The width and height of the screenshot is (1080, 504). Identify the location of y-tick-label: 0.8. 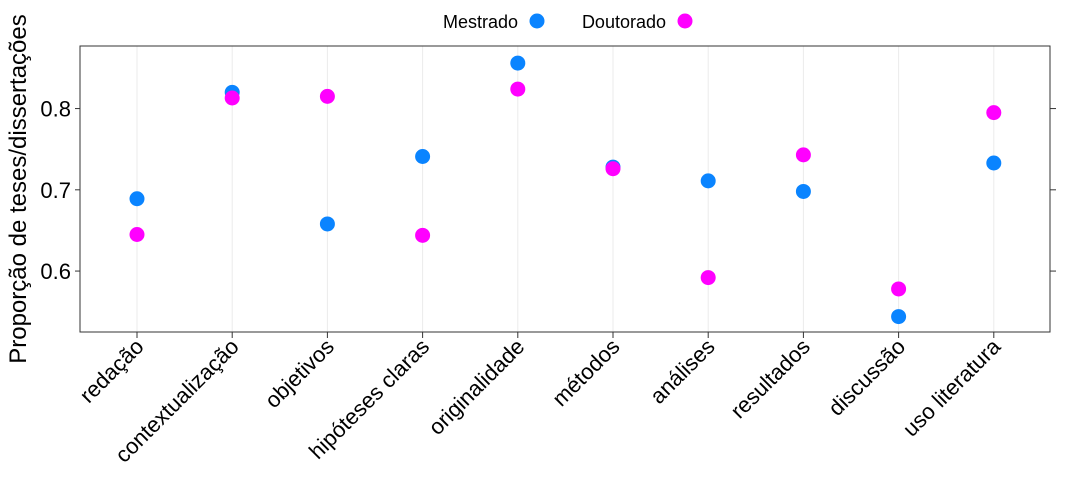
(55, 109).